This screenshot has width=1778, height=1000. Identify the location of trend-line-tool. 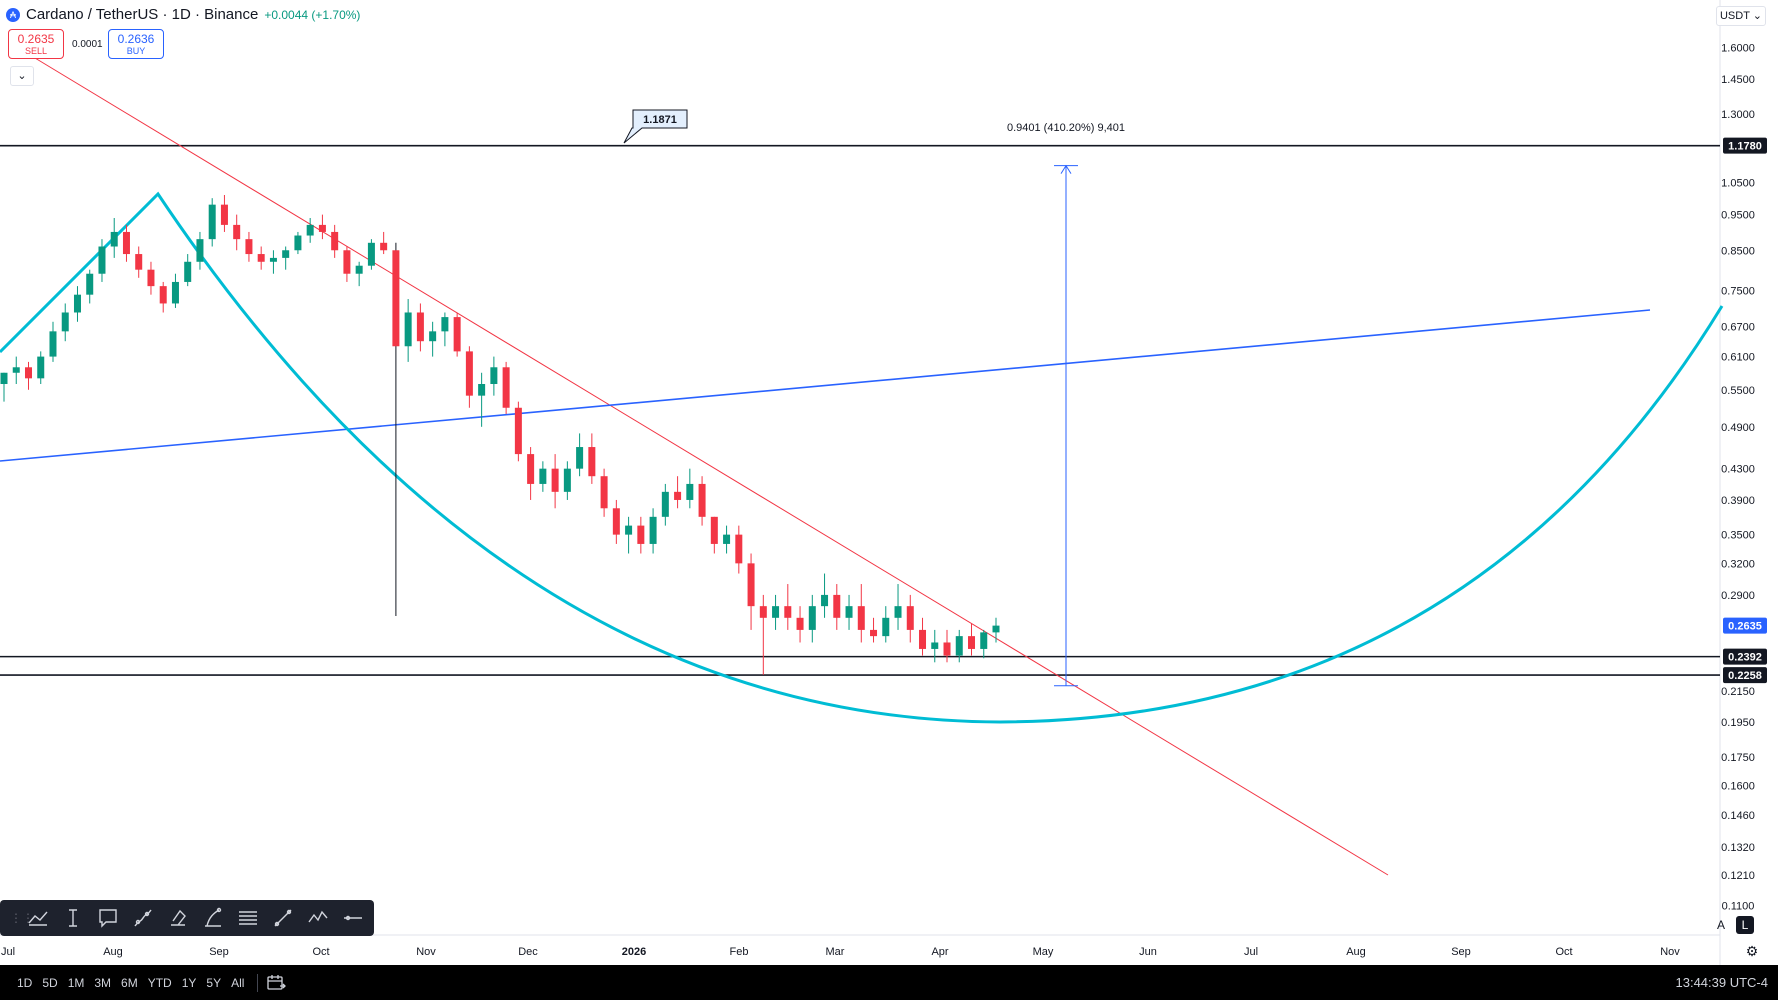
(37, 918).